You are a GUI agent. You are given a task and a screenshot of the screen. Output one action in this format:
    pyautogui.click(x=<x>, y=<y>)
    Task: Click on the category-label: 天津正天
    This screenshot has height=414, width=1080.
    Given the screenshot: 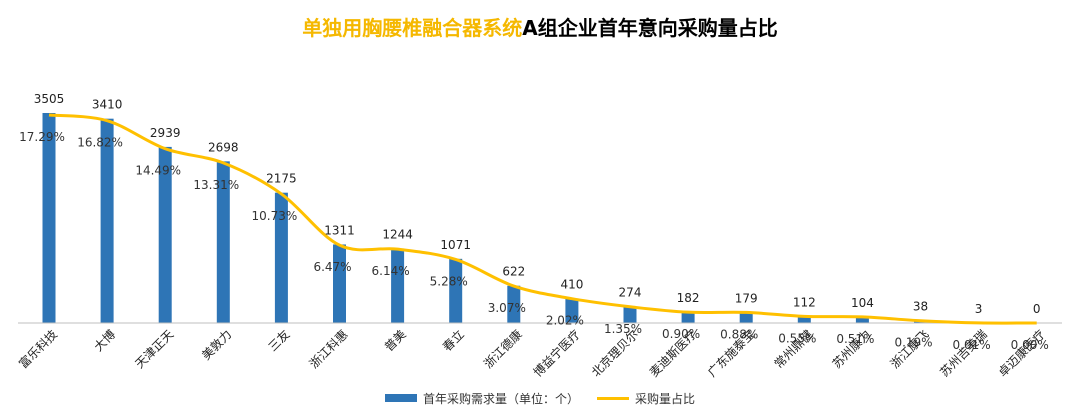 What is the action you would take?
    pyautogui.click(x=154, y=349)
    